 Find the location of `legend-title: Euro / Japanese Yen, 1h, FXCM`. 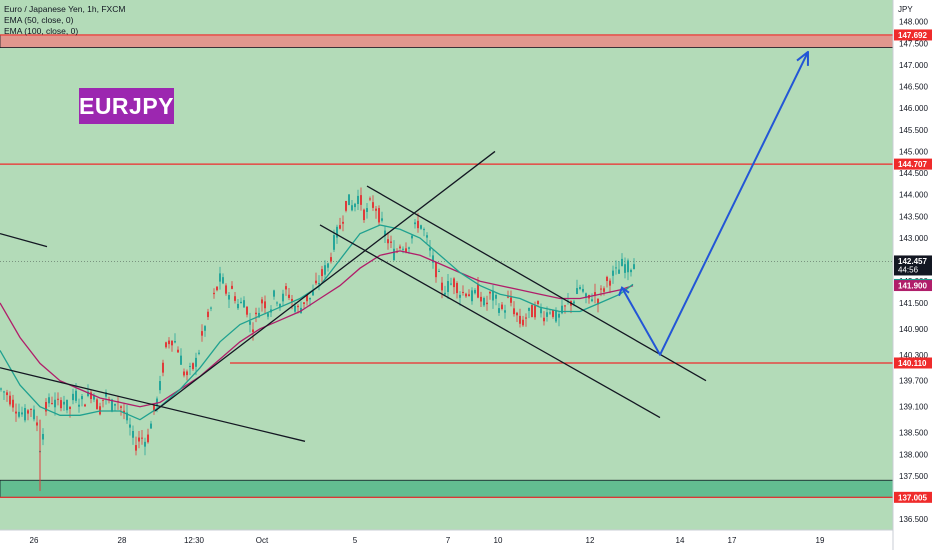

legend-title: Euro / Japanese Yen, 1h, FXCM is located at coordinates (65, 9).